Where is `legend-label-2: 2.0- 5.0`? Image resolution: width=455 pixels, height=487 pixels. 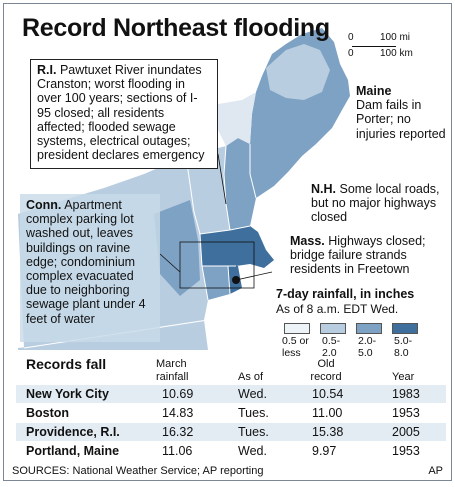
legend-label-2: 2.0- 5.0 is located at coordinates (367, 347).